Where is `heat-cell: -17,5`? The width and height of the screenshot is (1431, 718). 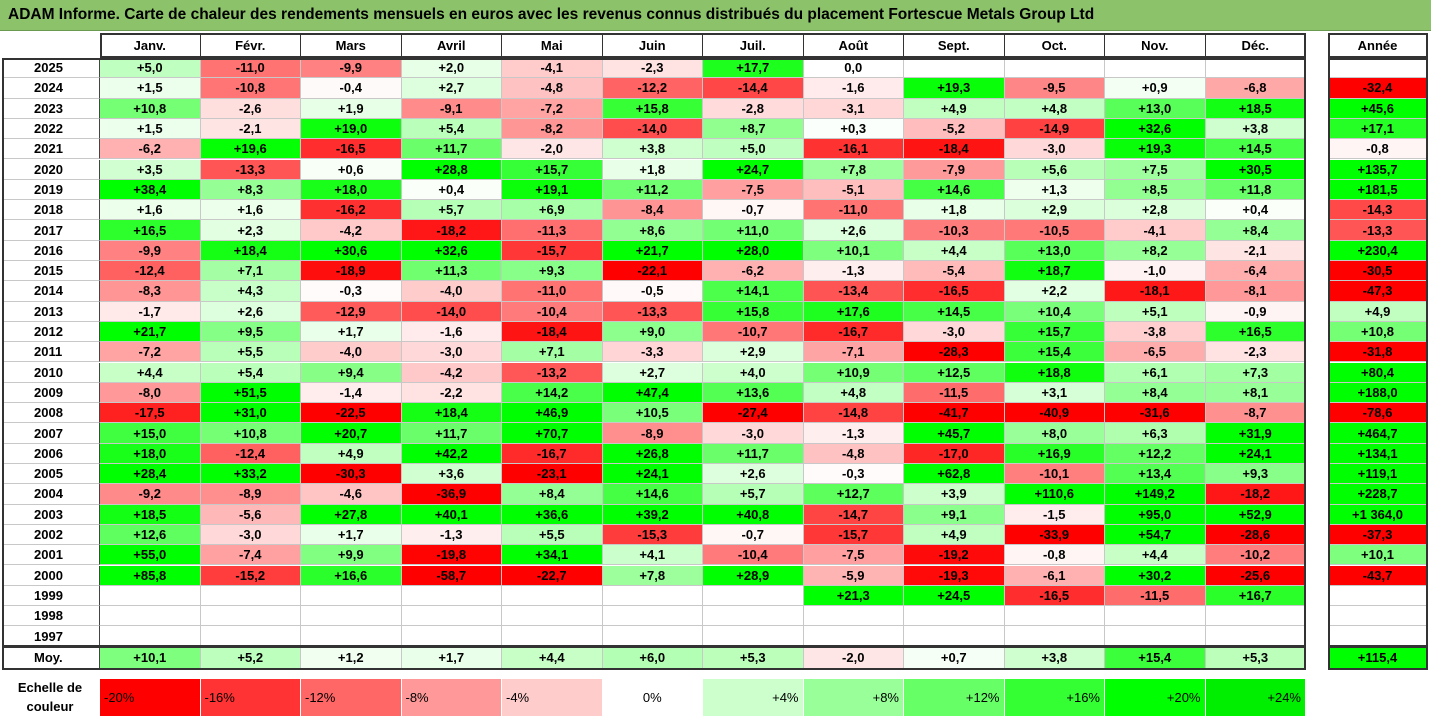 heat-cell: -17,5 is located at coordinates (150, 413).